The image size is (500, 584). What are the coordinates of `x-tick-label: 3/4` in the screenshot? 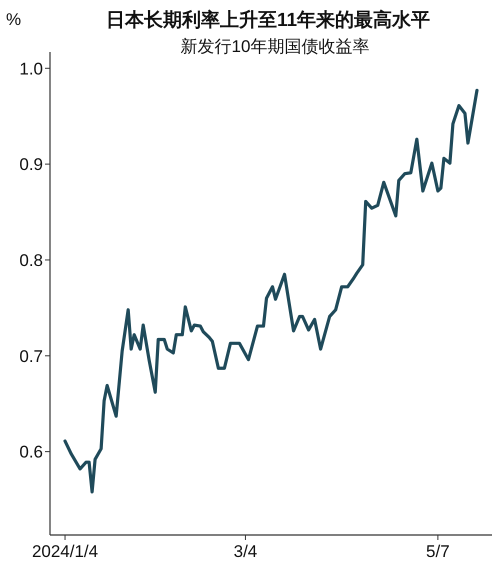 It's located at (246, 551).